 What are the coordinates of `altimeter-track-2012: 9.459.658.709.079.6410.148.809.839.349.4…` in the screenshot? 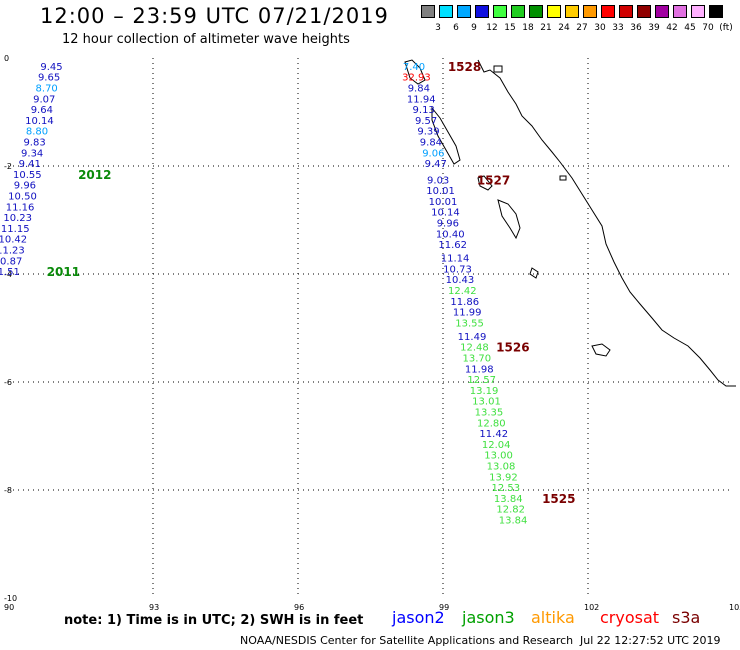 It's located at (31, 170).